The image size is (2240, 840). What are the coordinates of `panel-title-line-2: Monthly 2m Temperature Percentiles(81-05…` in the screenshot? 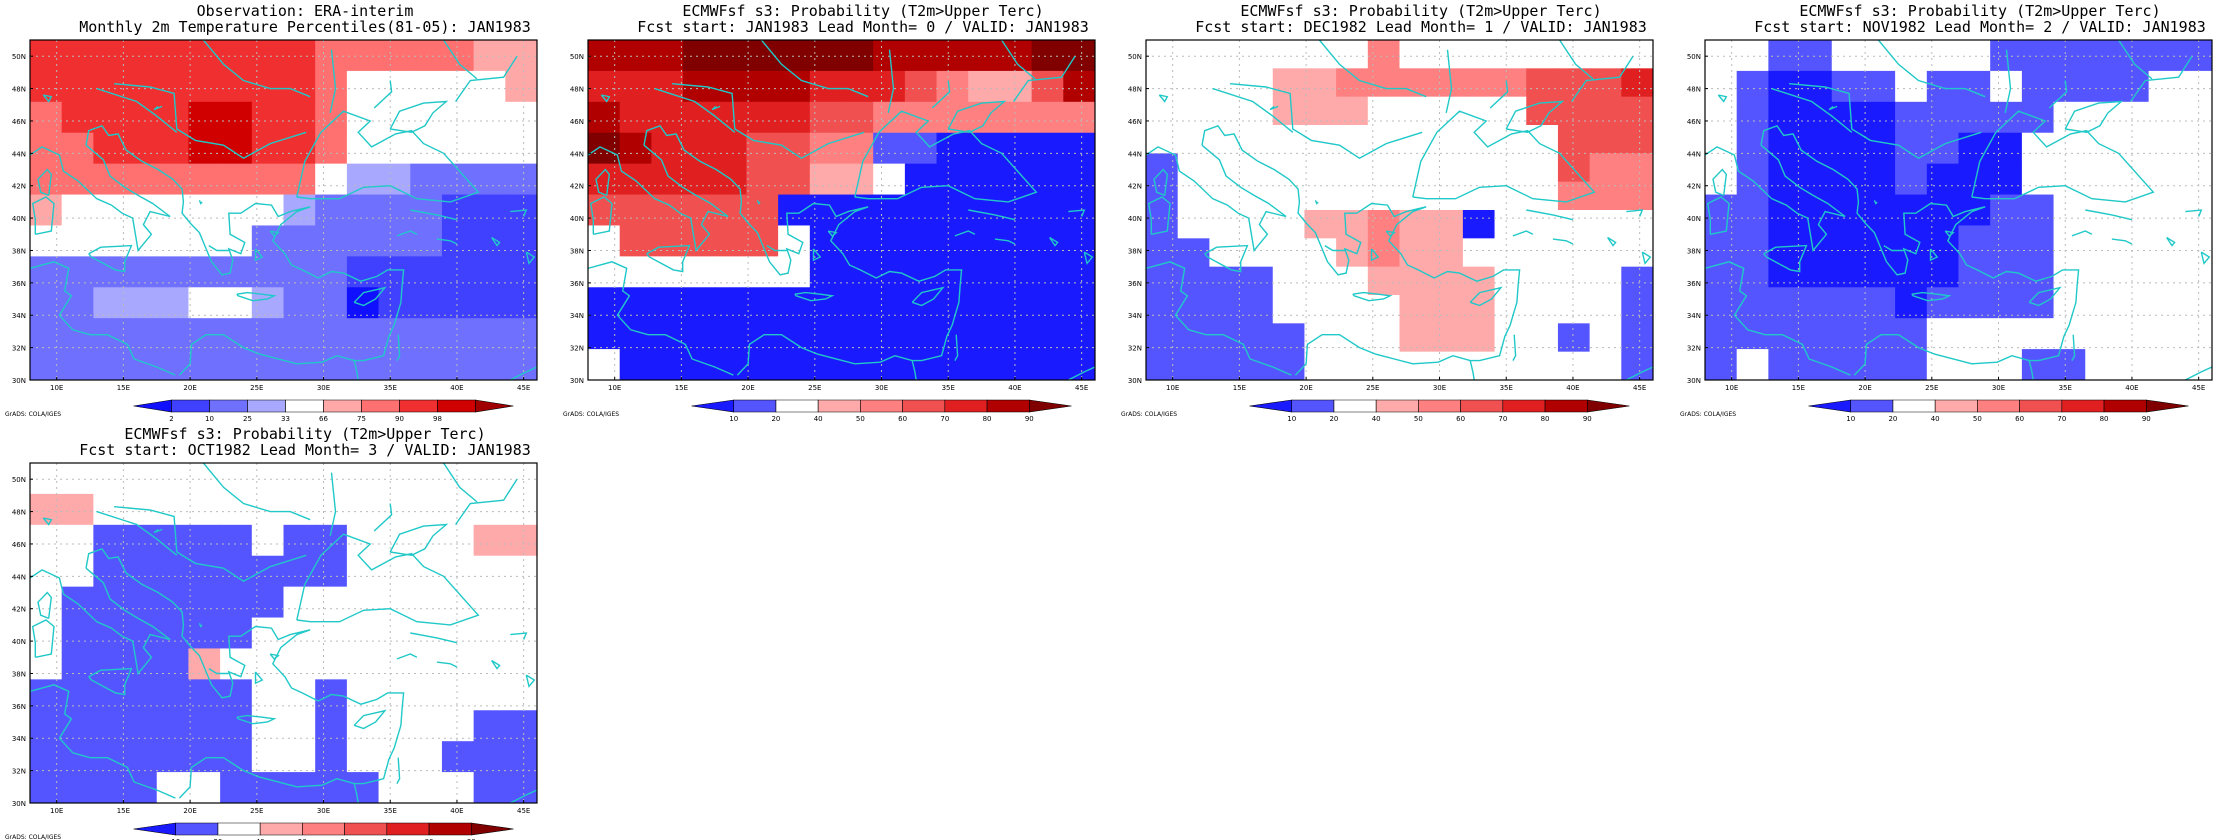 It's located at (305, 27).